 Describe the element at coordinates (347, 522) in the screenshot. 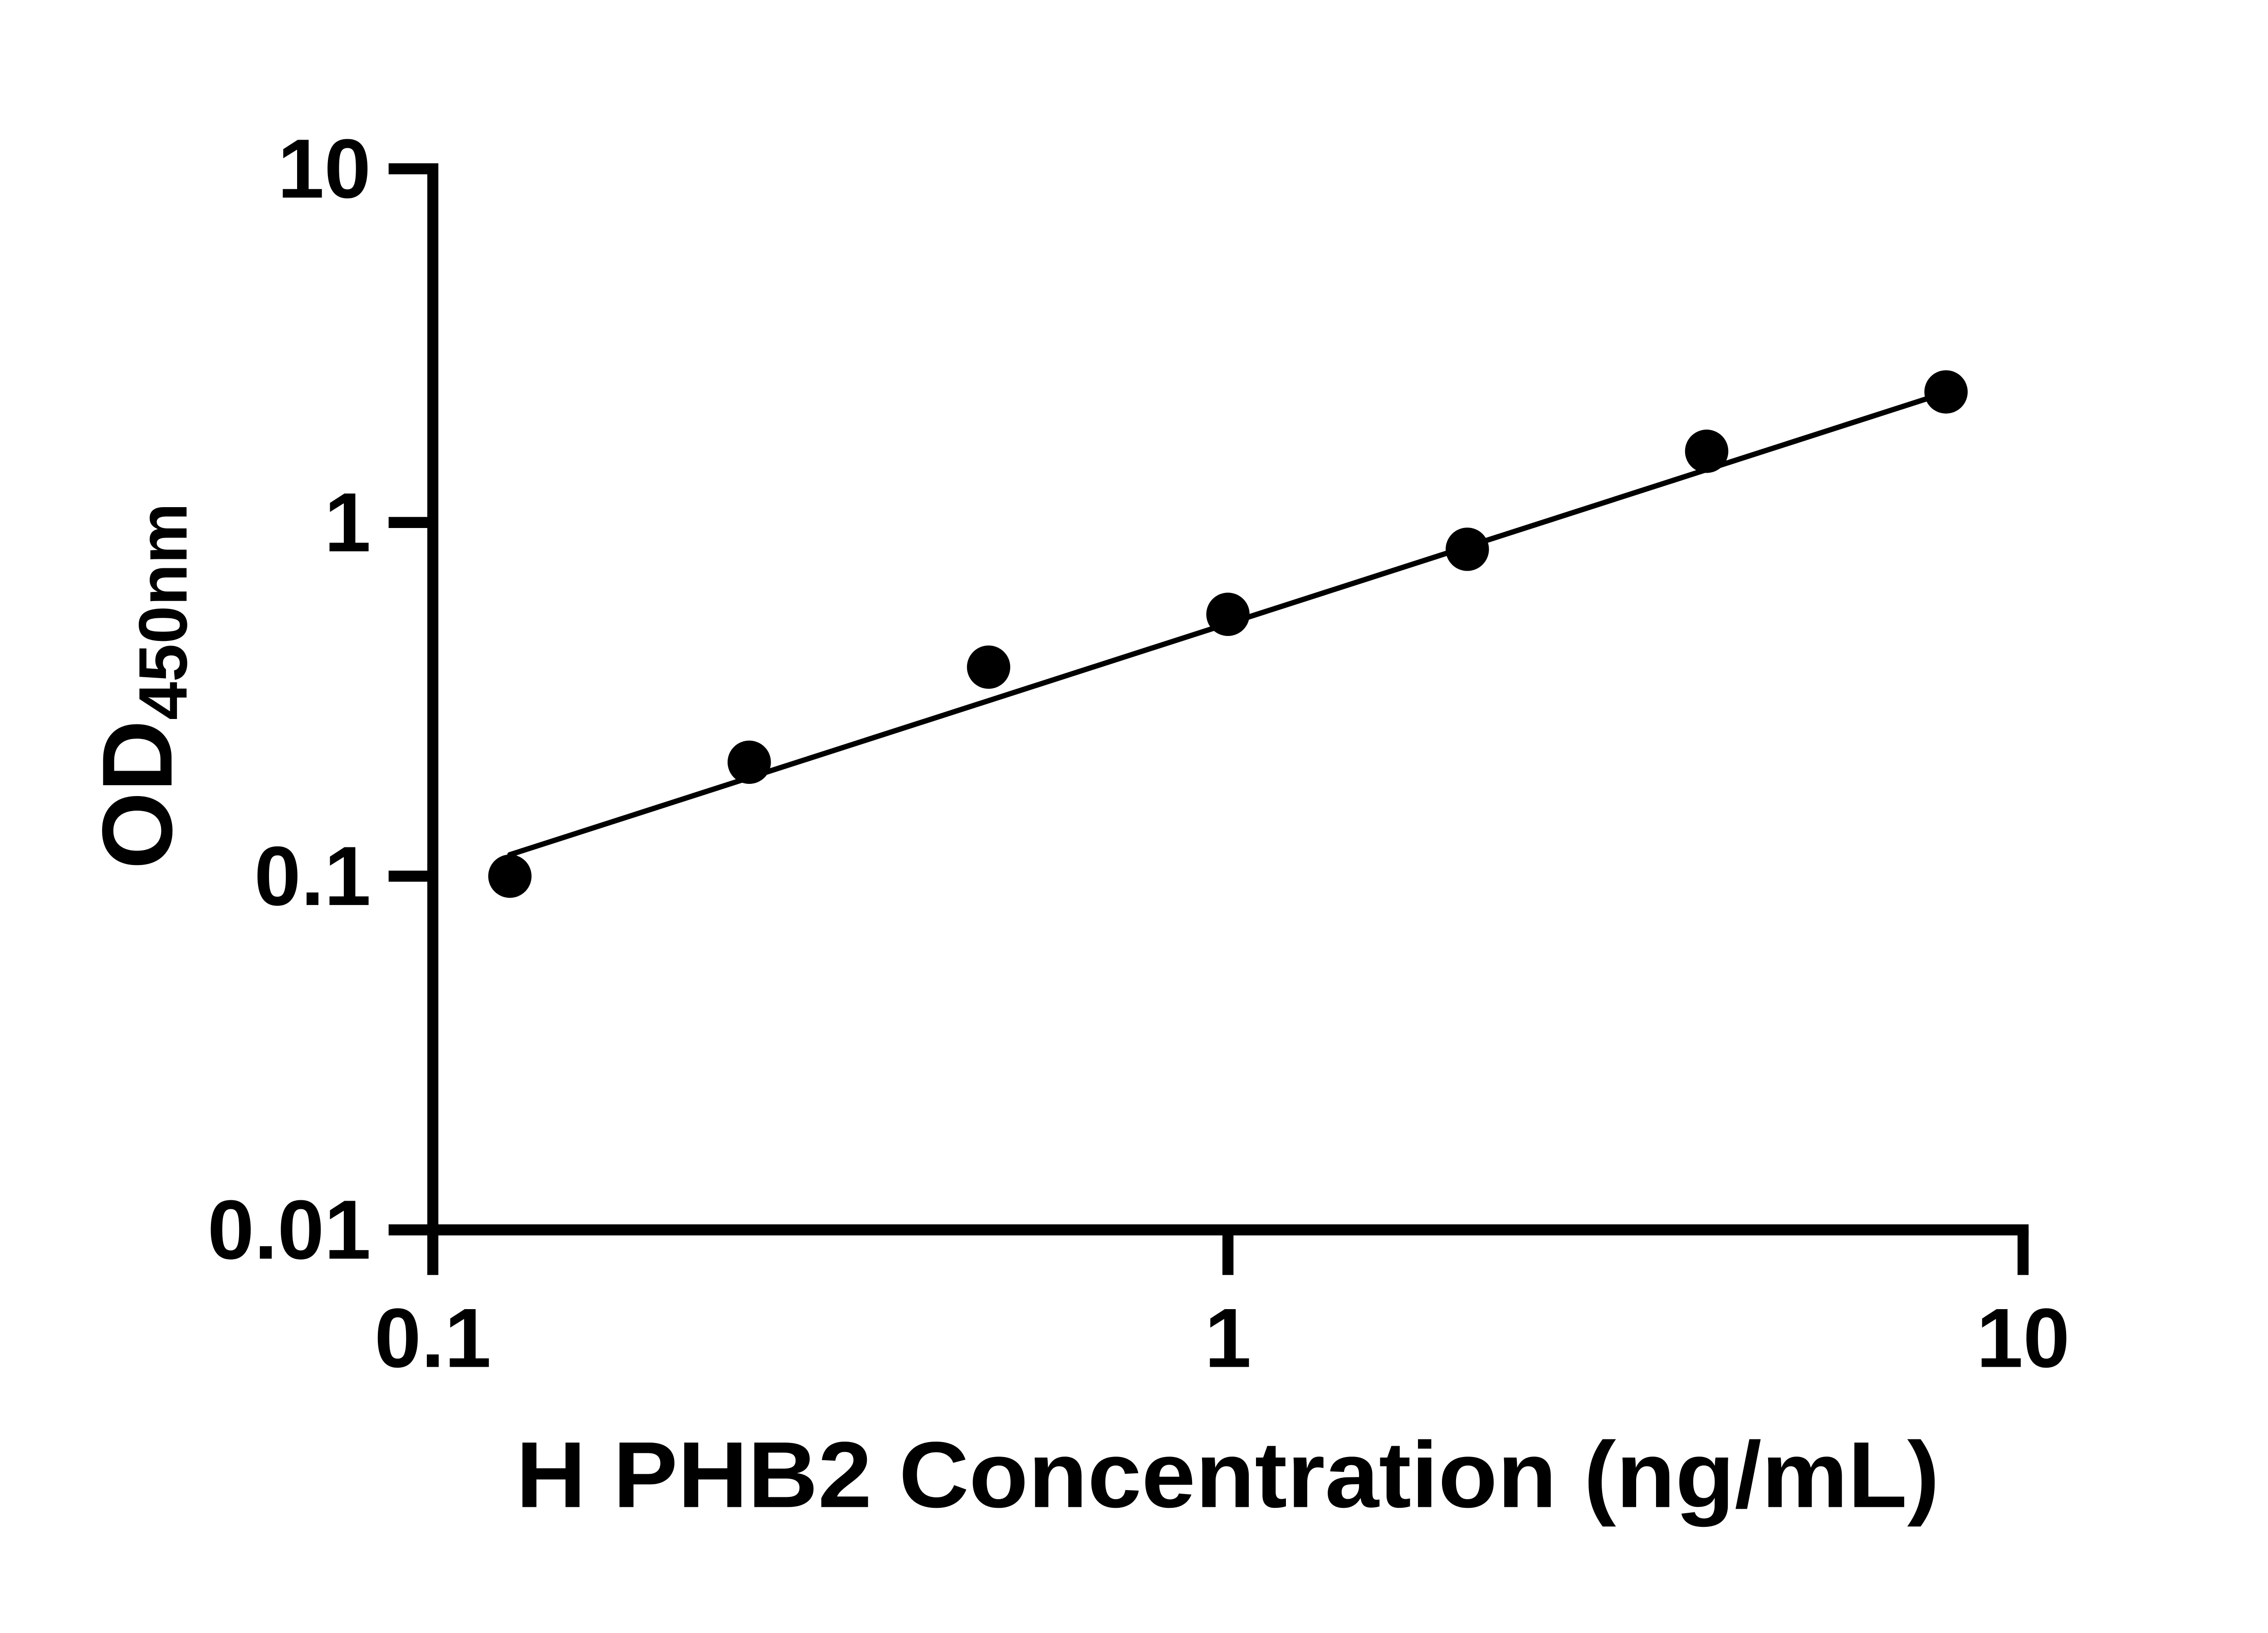

I see `y-tick-label-1: 1` at that location.